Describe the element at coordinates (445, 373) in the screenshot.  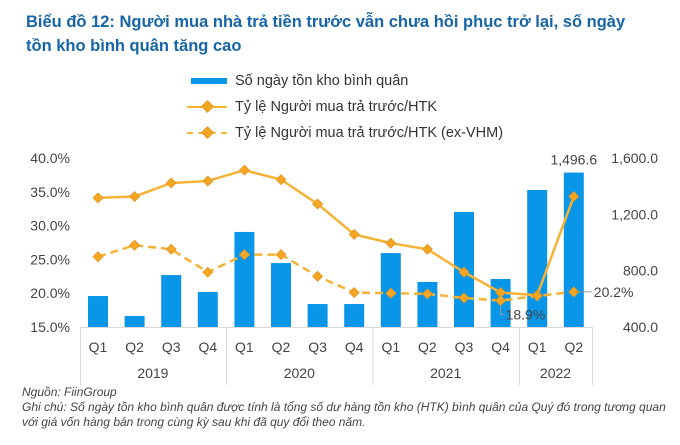
I see `group-label: 2021` at that location.